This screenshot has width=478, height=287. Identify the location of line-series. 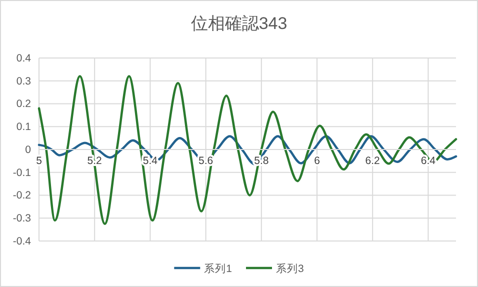
(248, 150).